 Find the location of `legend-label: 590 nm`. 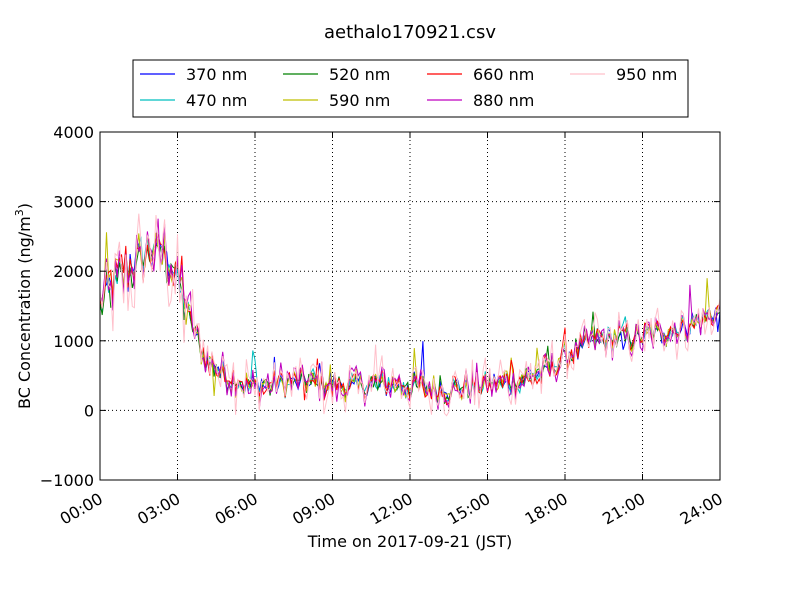

legend-label: 590 nm is located at coordinates (359, 100).